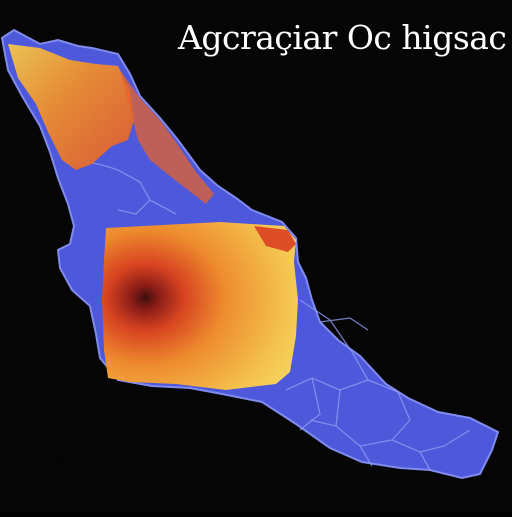  I want to click on map-title: Agcraçiar Oc higsac, so click(342, 37).